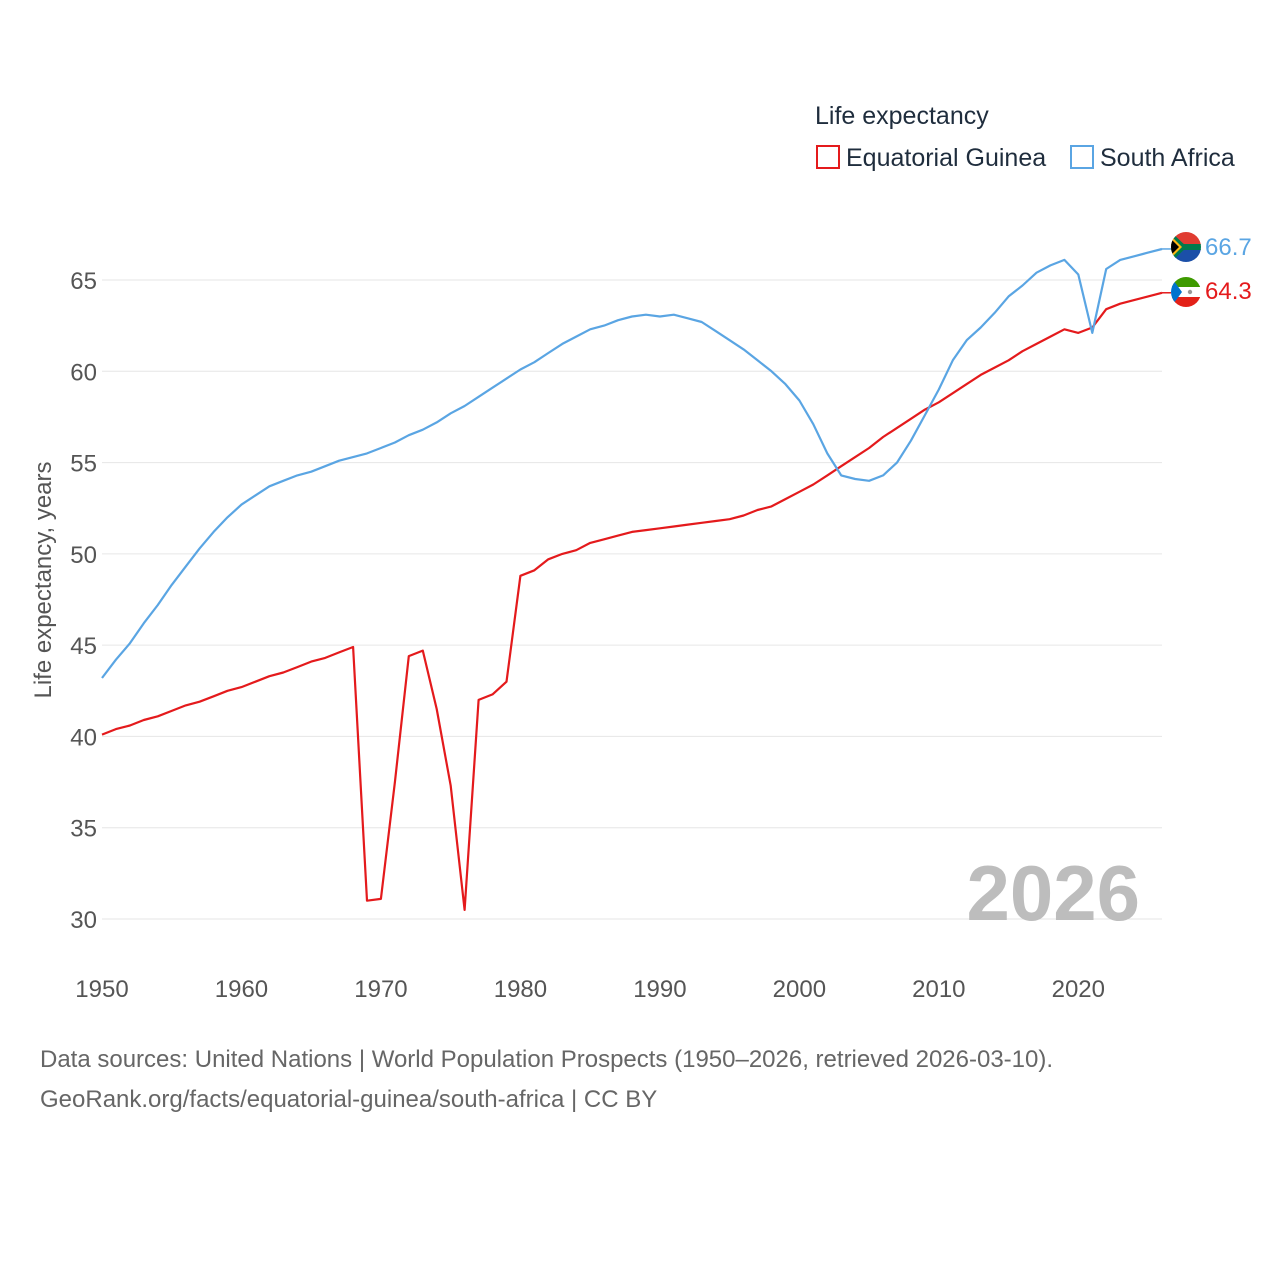 This screenshot has height=1280, width=1280. I want to click on x-tick-label: 2000, so click(799, 989).